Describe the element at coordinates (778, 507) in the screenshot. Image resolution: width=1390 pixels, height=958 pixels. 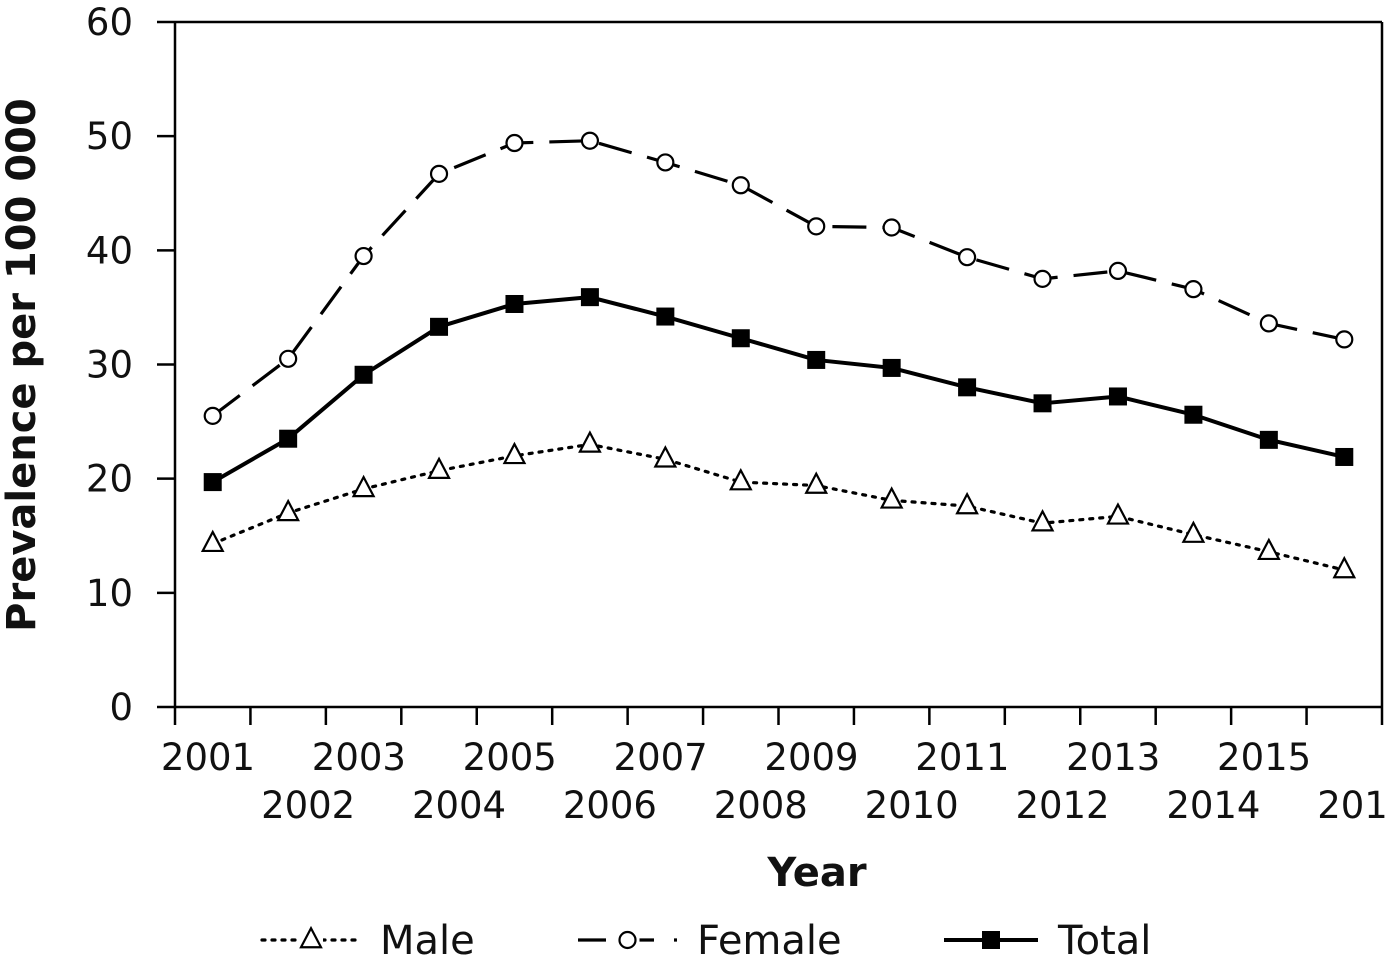
I see `male-line` at that location.